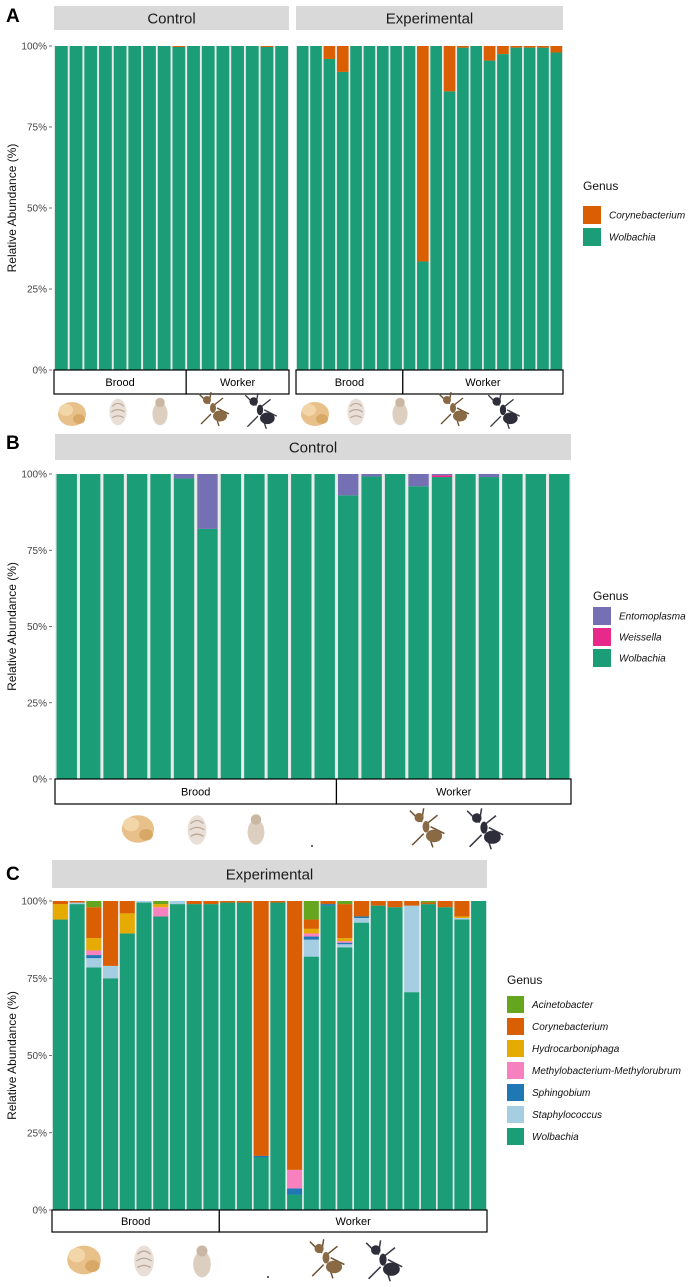 The width and height of the screenshot is (690, 1287). I want to click on bar-segment-weissella, so click(442, 476).